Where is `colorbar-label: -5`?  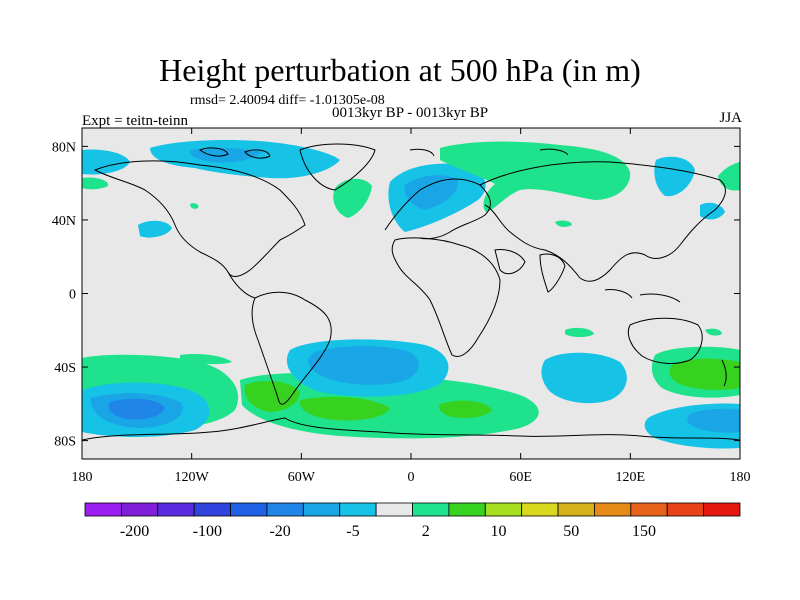 colorbar-label: -5 is located at coordinates (352, 531).